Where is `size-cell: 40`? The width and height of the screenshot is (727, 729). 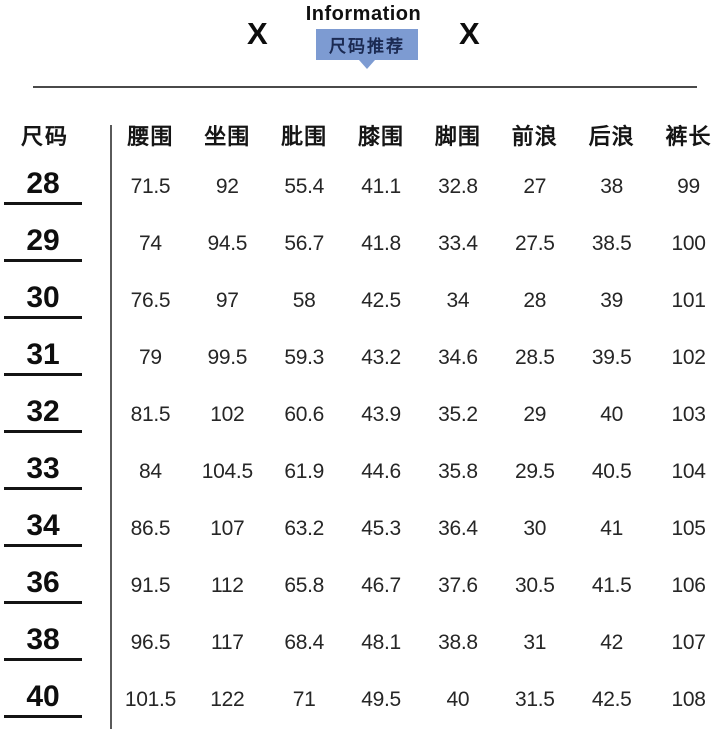 size-cell: 40 is located at coordinates (56, 700).